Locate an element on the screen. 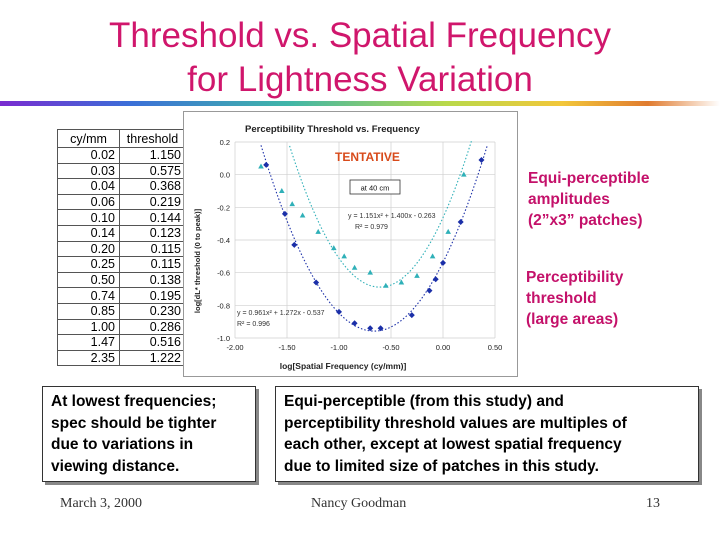 This screenshot has height=540, width=720. cell-frequency: 0.02 is located at coordinates (88, 155).